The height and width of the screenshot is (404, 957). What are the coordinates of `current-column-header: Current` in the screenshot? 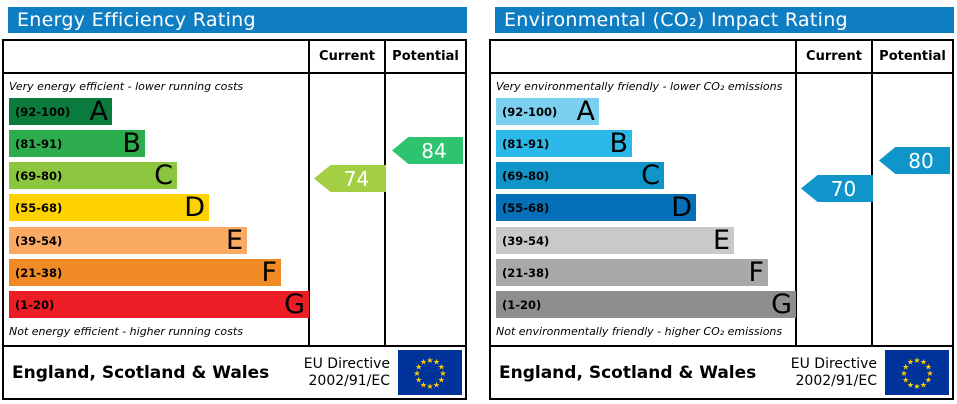 It's located at (835, 56).